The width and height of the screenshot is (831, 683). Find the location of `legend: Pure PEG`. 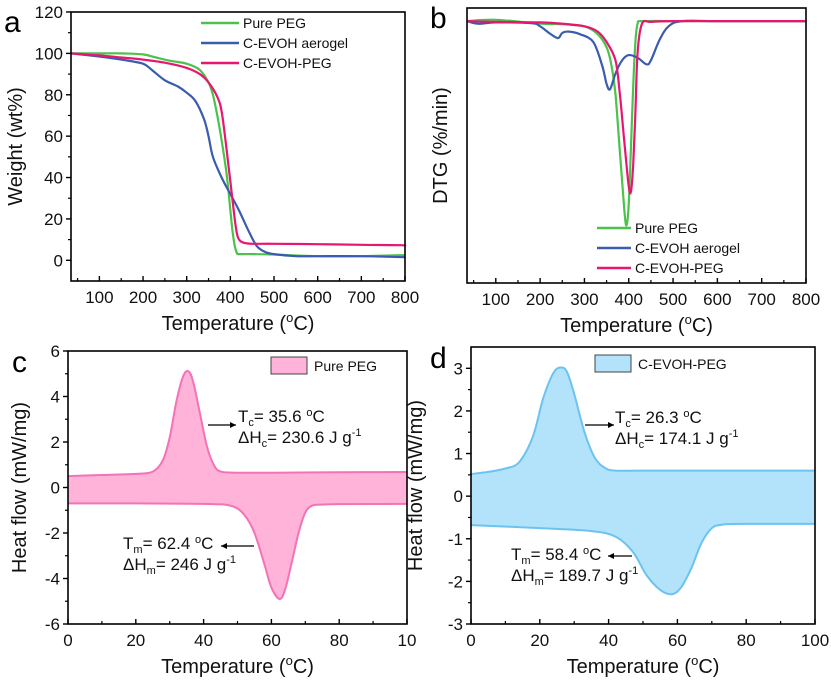

legend: Pure PEG is located at coordinates (323, 365).